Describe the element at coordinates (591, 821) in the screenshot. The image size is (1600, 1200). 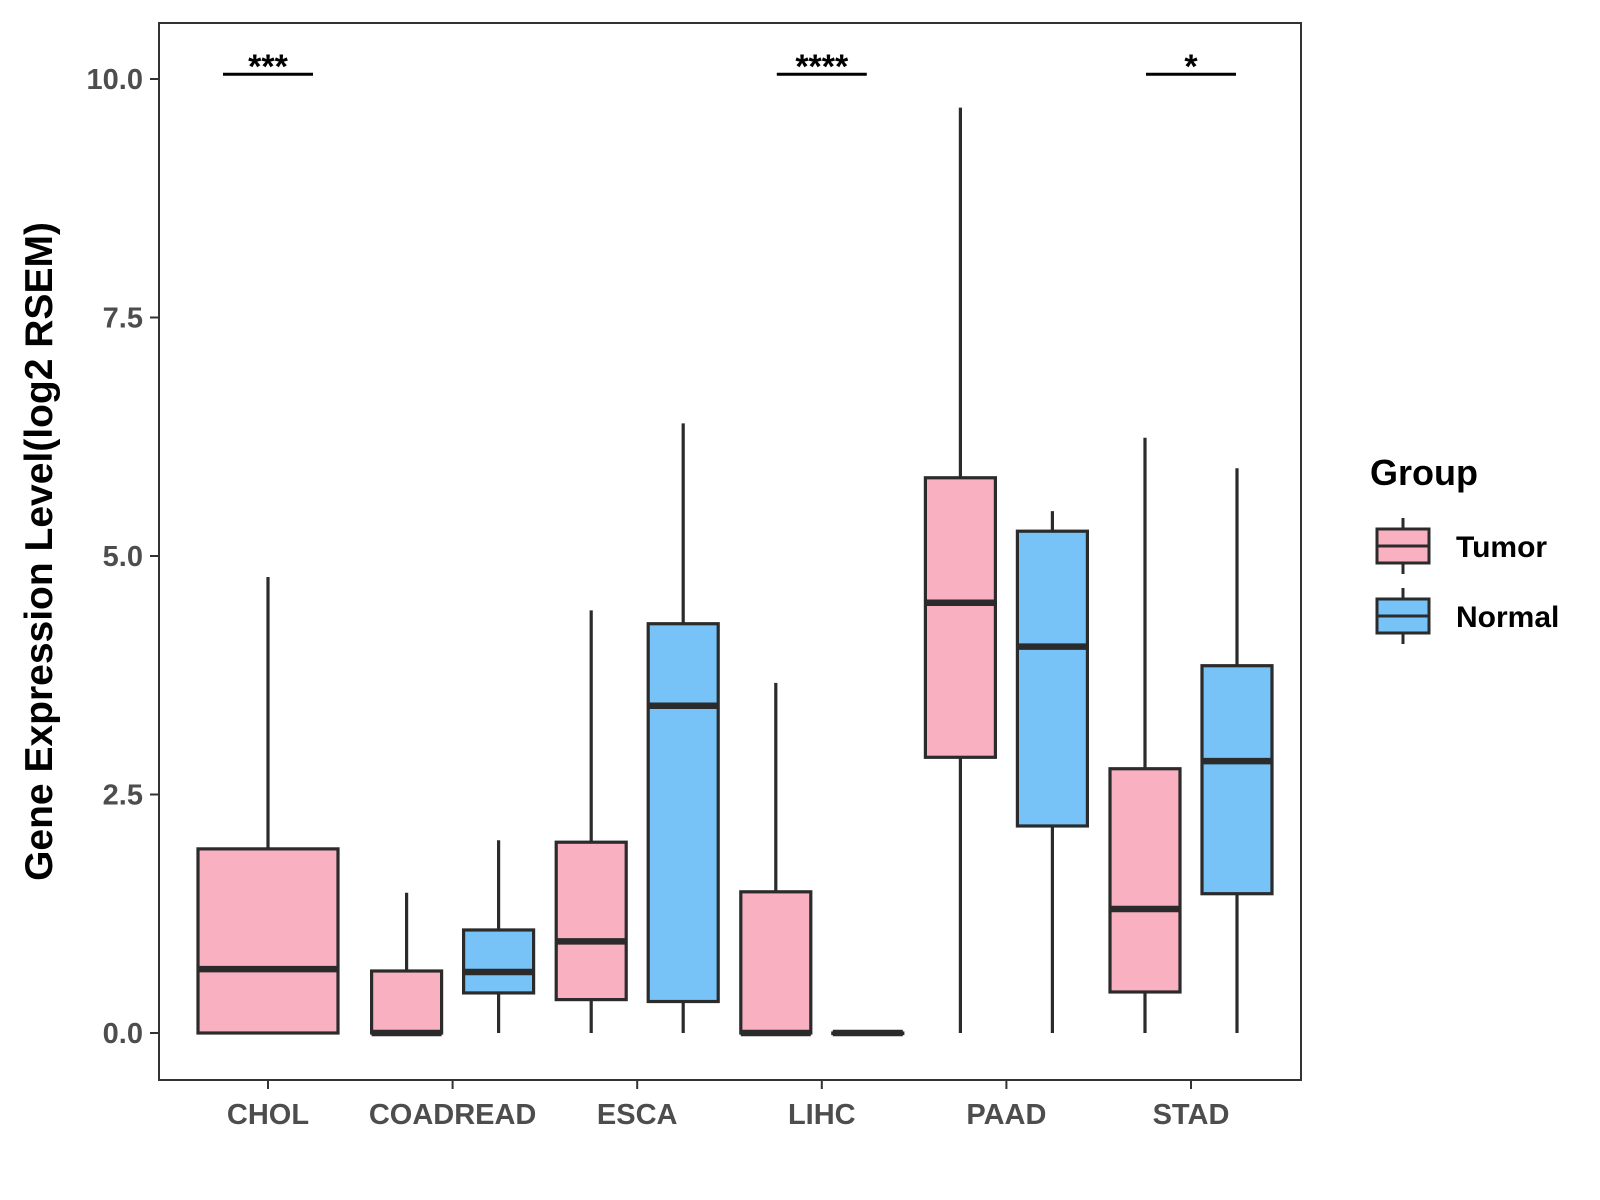
I see `box-tumor-esca` at that location.